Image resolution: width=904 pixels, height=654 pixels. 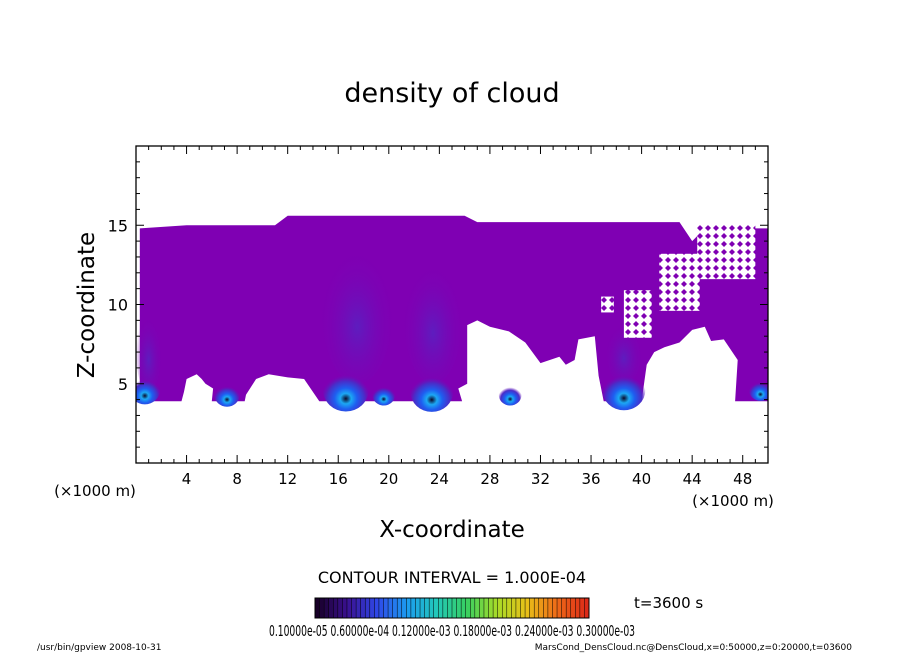 What do you see at coordinates (388, 479) in the screenshot?
I see `x-tick-label: 20` at bounding box center [388, 479].